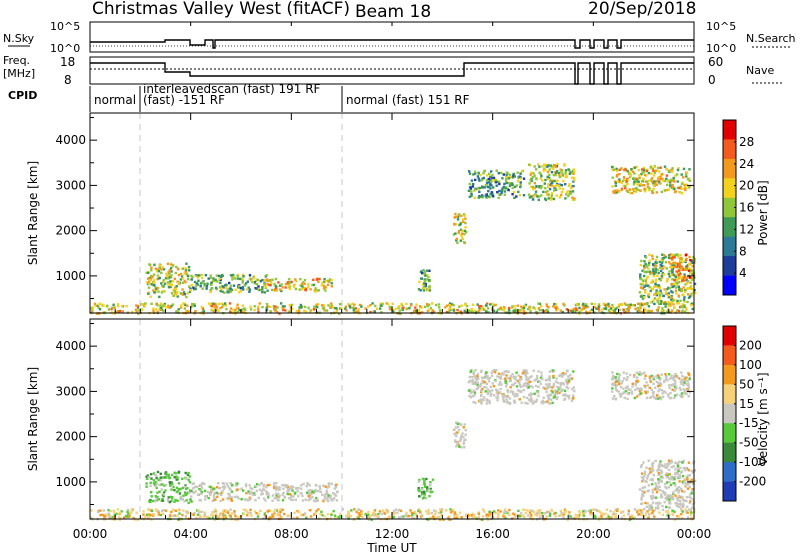 The height and width of the screenshot is (554, 800). What do you see at coordinates (70, 140) in the screenshot?
I see `y-tick-label-0-3: 4000` at bounding box center [70, 140].